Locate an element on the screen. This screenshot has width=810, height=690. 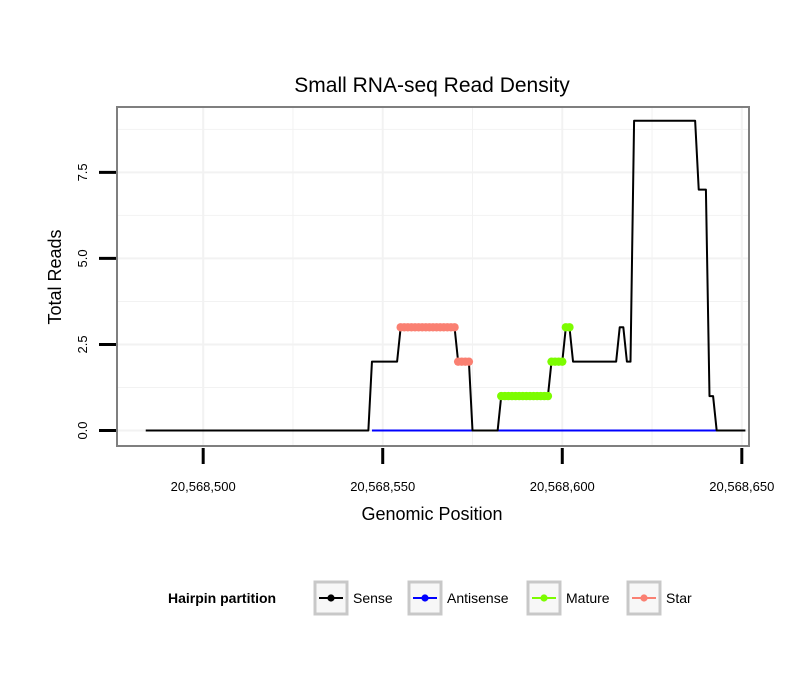
legend-label: Mature is located at coordinates (588, 598).